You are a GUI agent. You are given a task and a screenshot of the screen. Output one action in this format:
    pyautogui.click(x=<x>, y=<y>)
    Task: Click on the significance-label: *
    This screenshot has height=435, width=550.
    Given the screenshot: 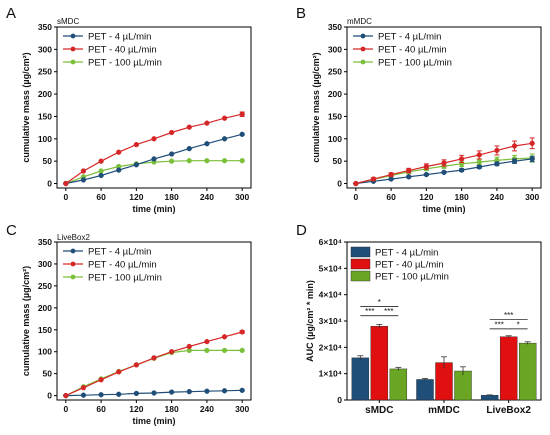 What is the action you would take?
    pyautogui.click(x=518, y=324)
    